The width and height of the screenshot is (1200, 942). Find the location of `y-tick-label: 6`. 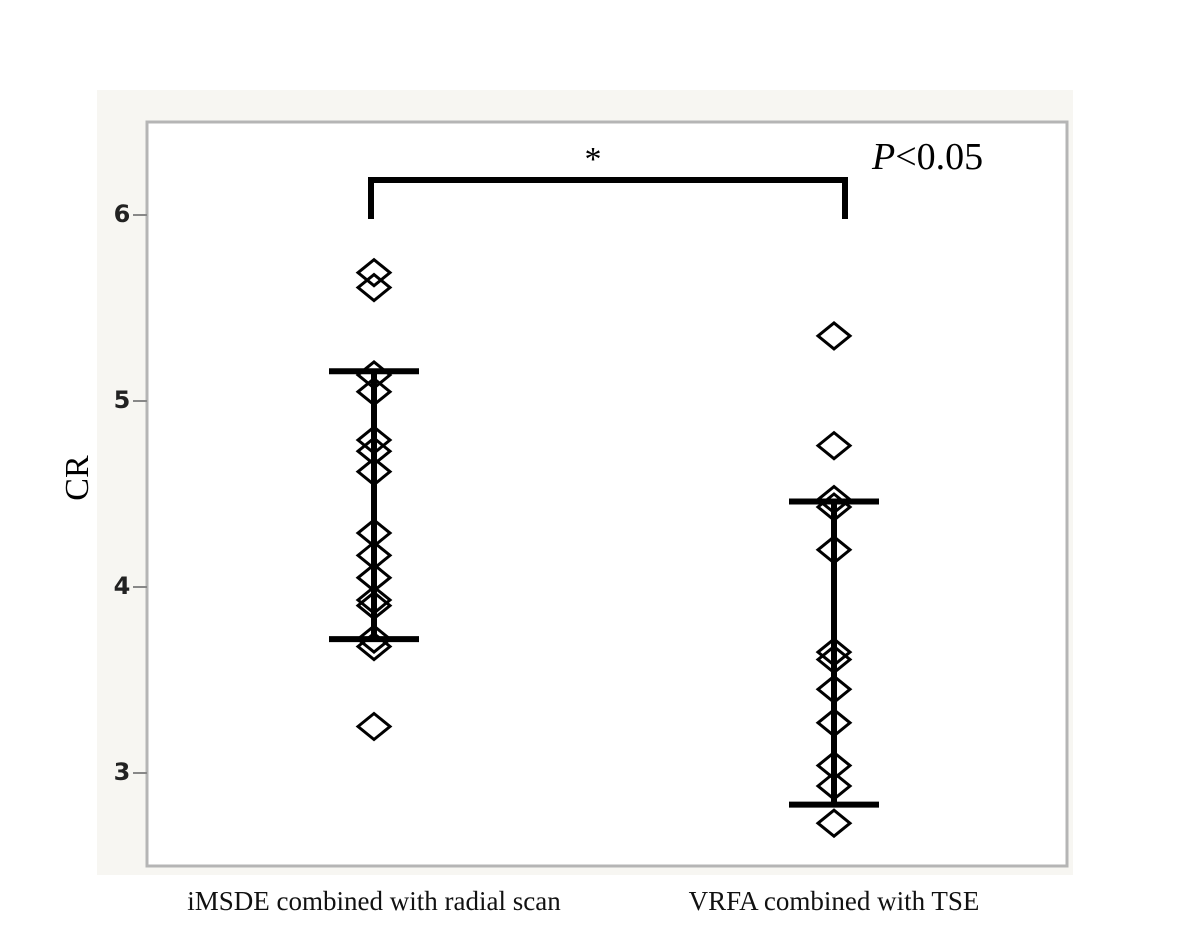

y-tick-label: 6 is located at coordinates (122, 214).